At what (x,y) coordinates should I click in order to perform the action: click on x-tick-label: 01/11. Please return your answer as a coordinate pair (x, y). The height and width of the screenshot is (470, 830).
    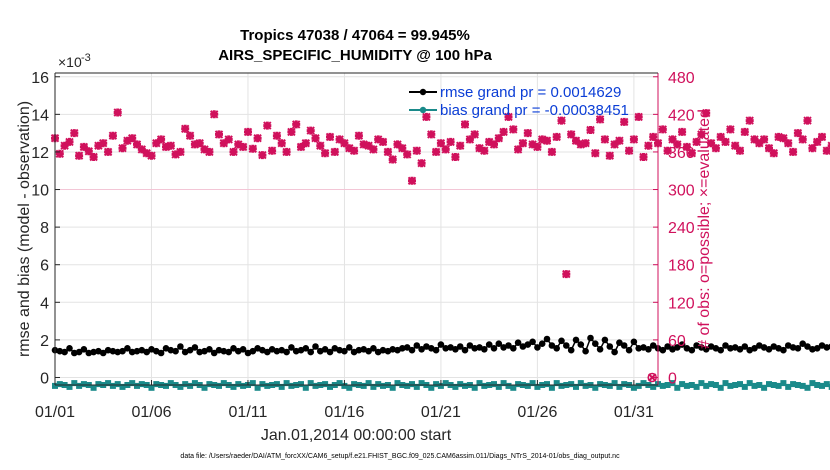
    Looking at the image, I should click on (248, 412).